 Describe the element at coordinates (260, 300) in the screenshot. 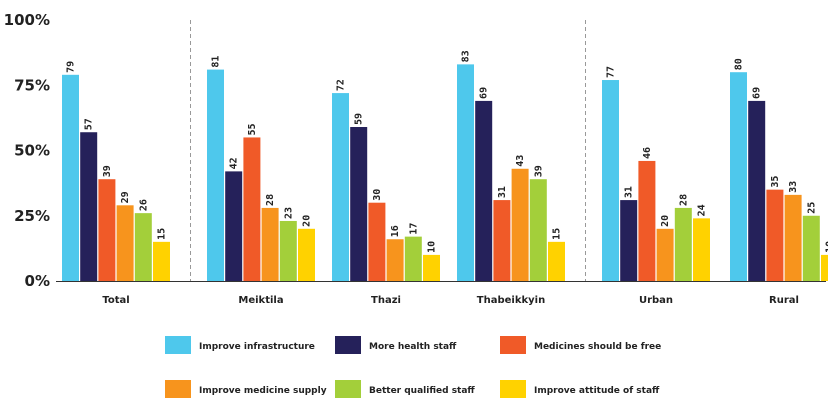

I see `category-label: Meiktila` at that location.